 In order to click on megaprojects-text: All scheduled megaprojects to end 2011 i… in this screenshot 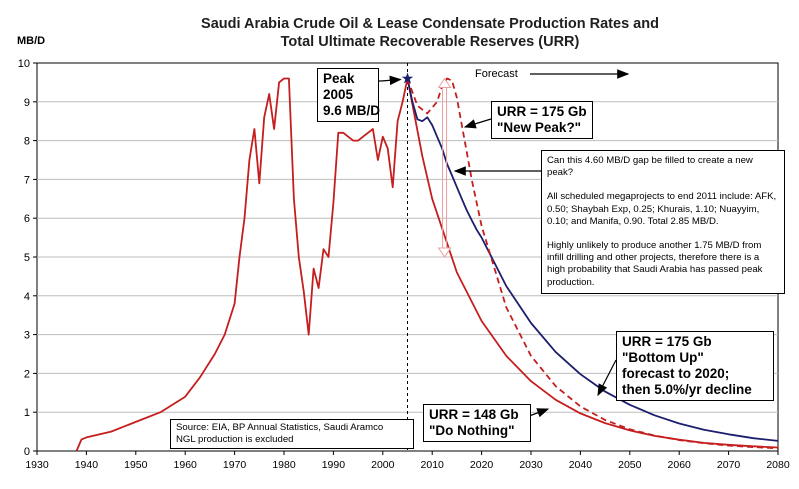, I will do `click(662, 209)`.